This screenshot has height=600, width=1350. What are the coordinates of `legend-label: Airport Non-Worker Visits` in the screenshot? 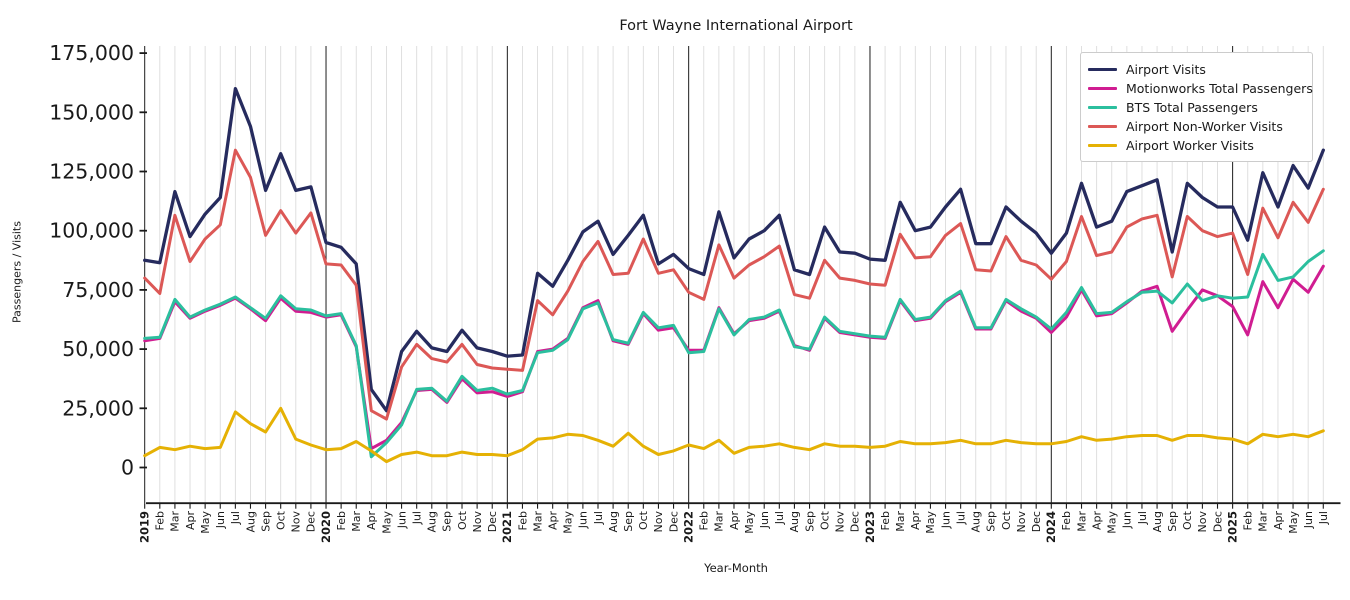 It's located at (1204, 126).